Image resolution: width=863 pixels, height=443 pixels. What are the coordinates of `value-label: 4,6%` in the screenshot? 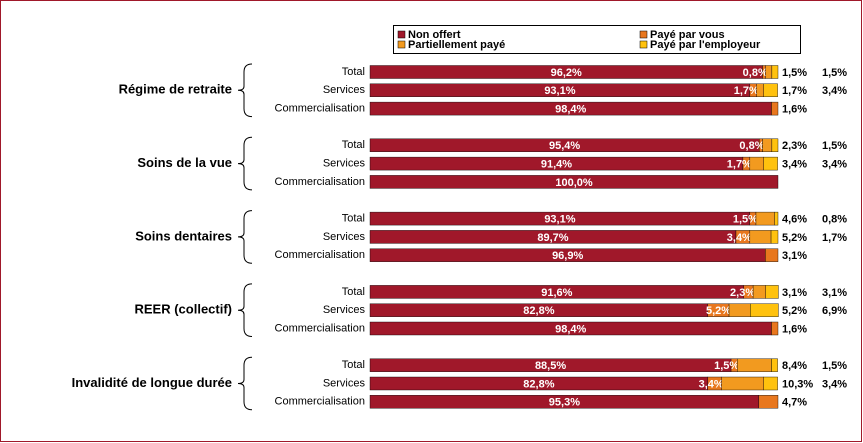 It's located at (794, 220).